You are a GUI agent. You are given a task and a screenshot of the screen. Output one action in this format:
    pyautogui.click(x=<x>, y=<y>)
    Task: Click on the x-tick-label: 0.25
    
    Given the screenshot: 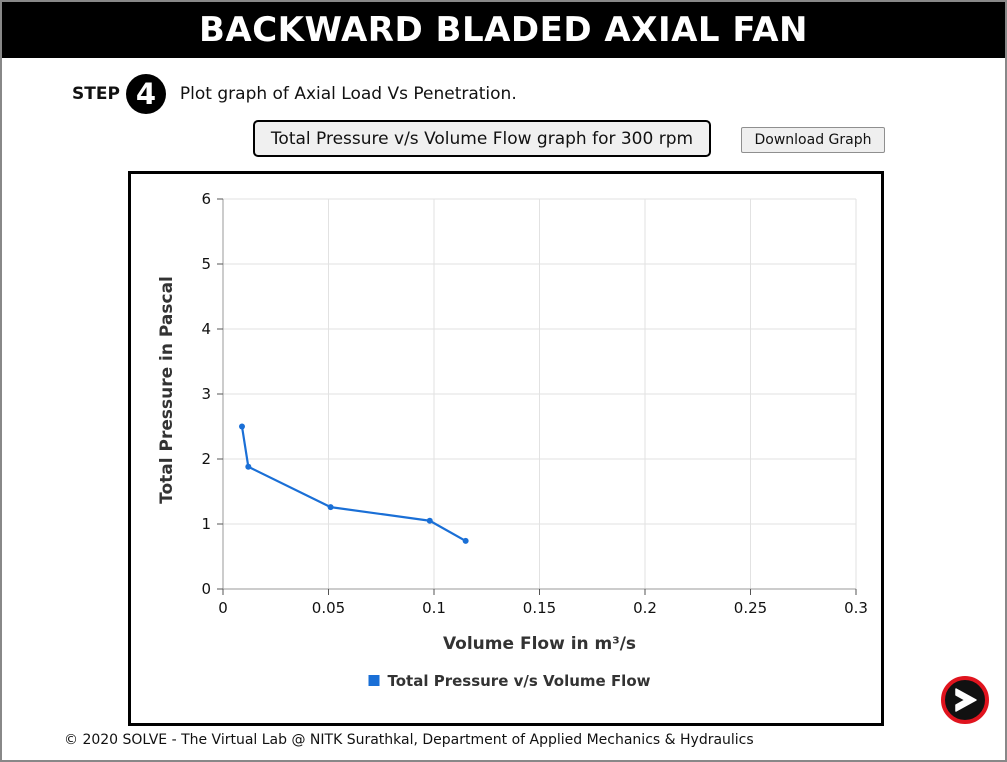 What is the action you would take?
    pyautogui.click(x=750, y=608)
    